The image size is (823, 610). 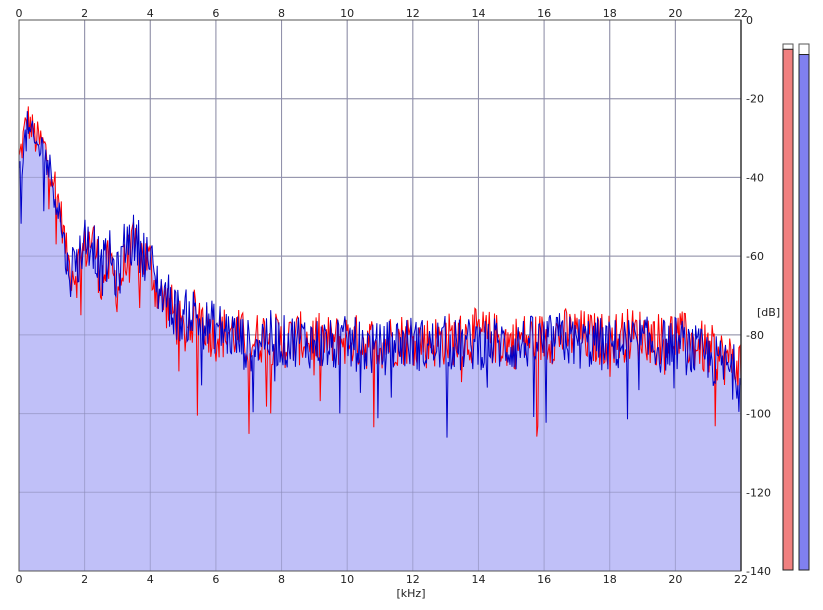 I want to click on y-tick-label: -140, so click(x=758, y=571).